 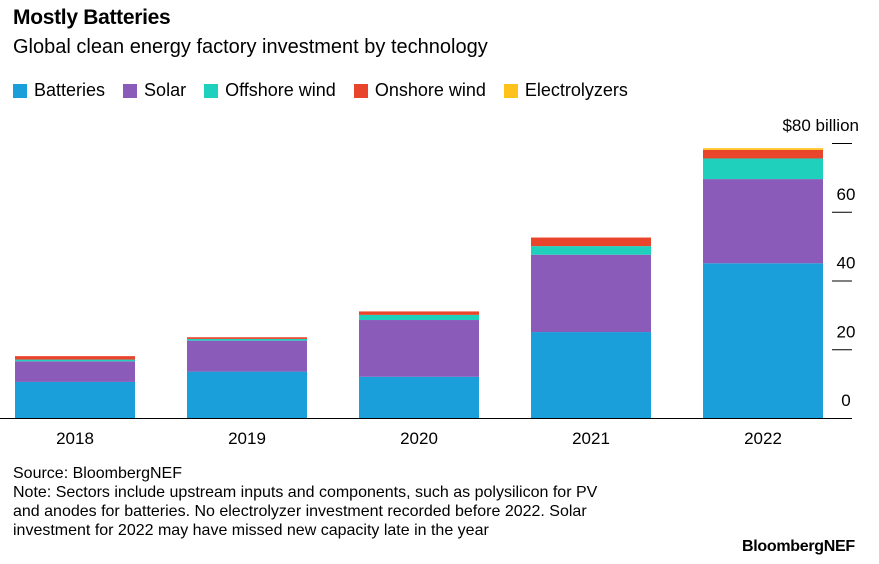 What do you see at coordinates (591, 250) in the screenshot?
I see `bar-2021-offshore-wind` at bounding box center [591, 250].